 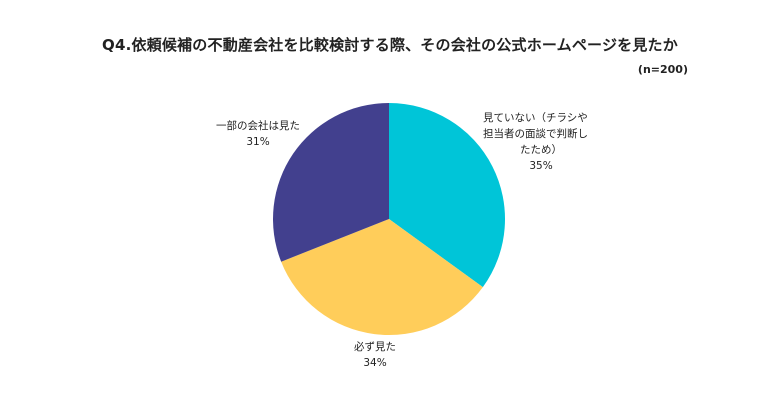 What do you see at coordinates (258, 142) in the screenshot?
I see `slice-value-label: 31%` at bounding box center [258, 142].